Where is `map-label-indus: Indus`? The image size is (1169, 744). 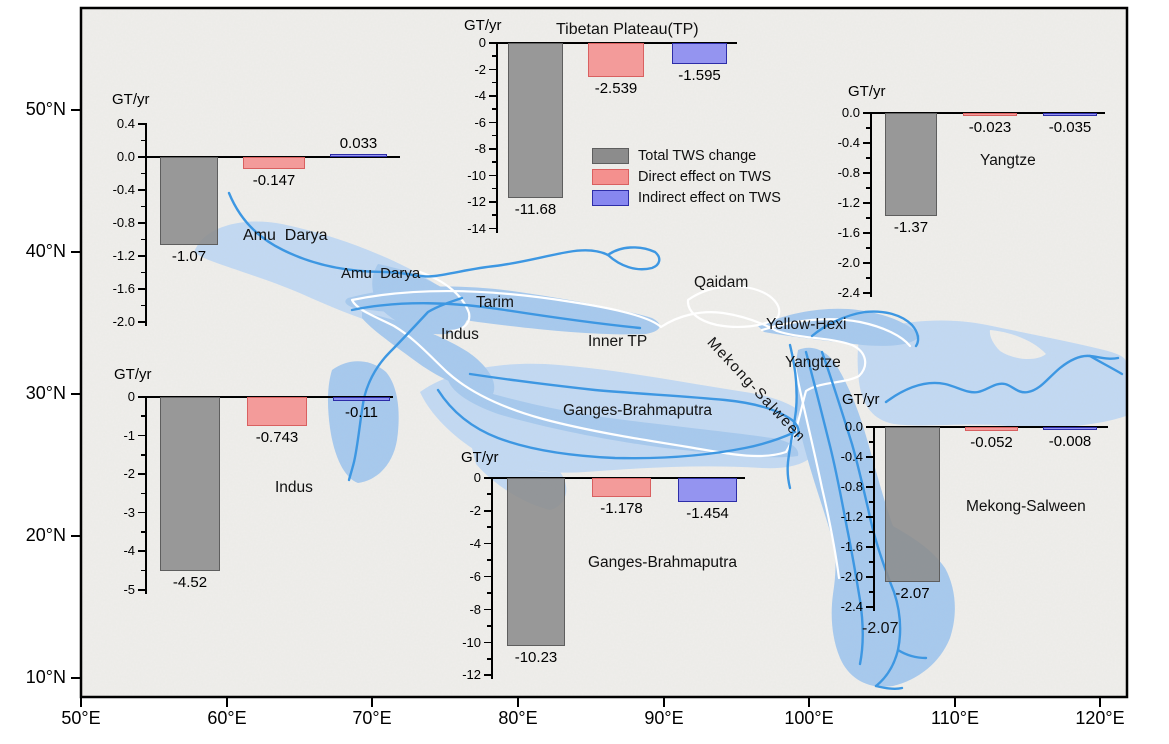 map-label-indus: Indus is located at coordinates (460, 334).